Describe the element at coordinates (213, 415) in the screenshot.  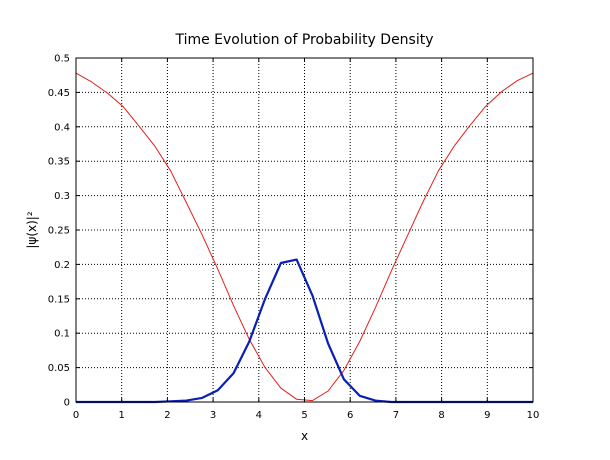
I see `x-tick-label: 3` at that location.